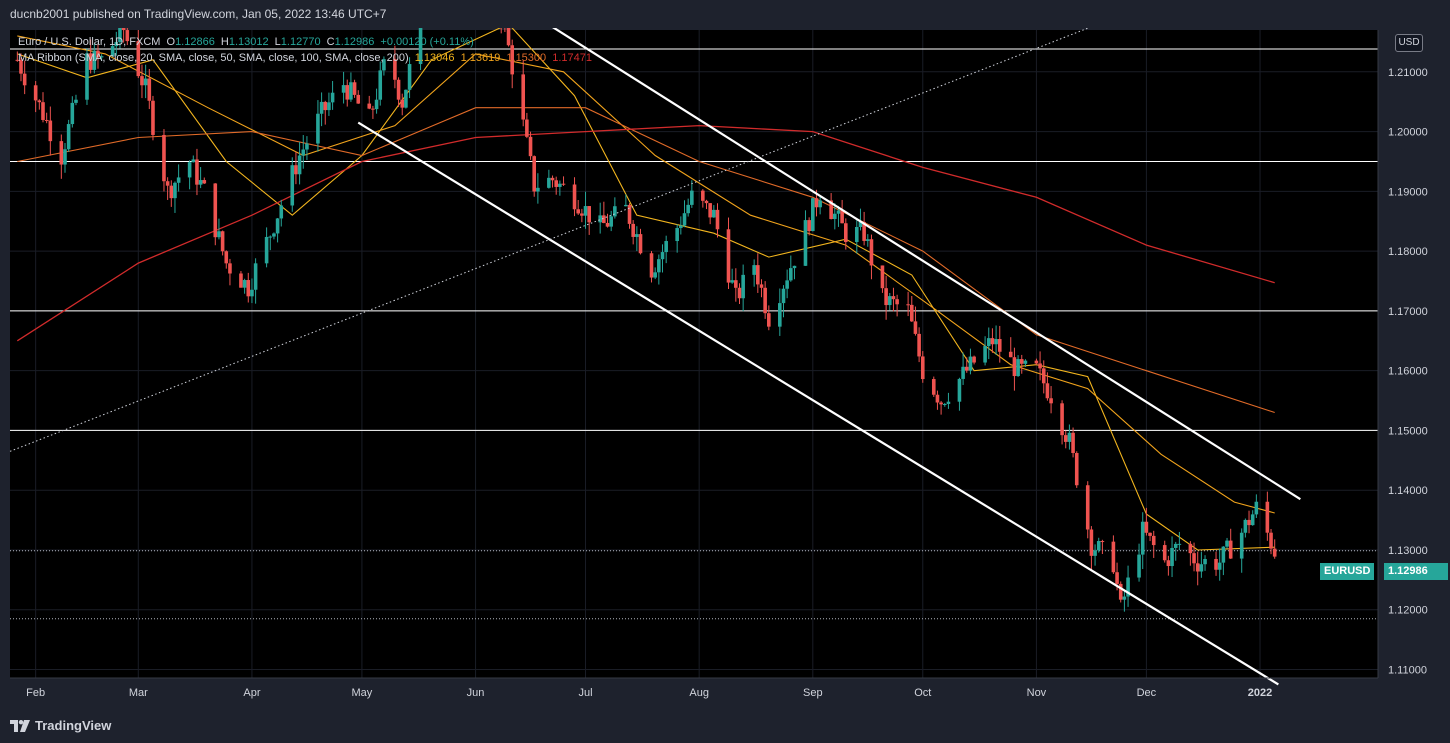 This screenshot has height=743, width=1450. What do you see at coordinates (1409, 43) in the screenshot?
I see `currency-button: USD` at bounding box center [1409, 43].